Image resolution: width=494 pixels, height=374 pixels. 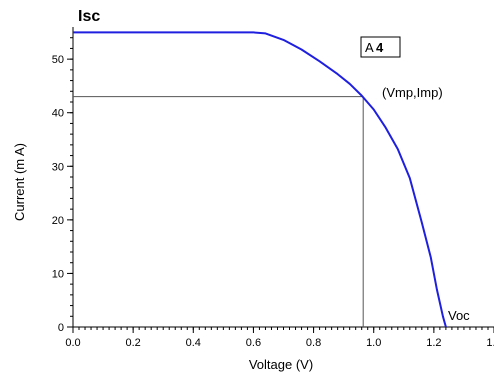 I want to click on x-tick-label: 0.8, so click(x=313, y=343).